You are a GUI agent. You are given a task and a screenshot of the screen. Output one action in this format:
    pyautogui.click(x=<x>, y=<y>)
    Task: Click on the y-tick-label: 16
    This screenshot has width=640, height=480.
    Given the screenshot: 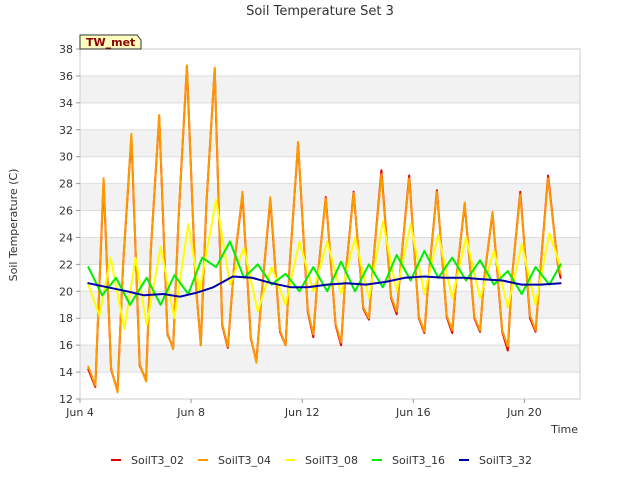 What is the action you would take?
    pyautogui.click(x=66, y=345)
    